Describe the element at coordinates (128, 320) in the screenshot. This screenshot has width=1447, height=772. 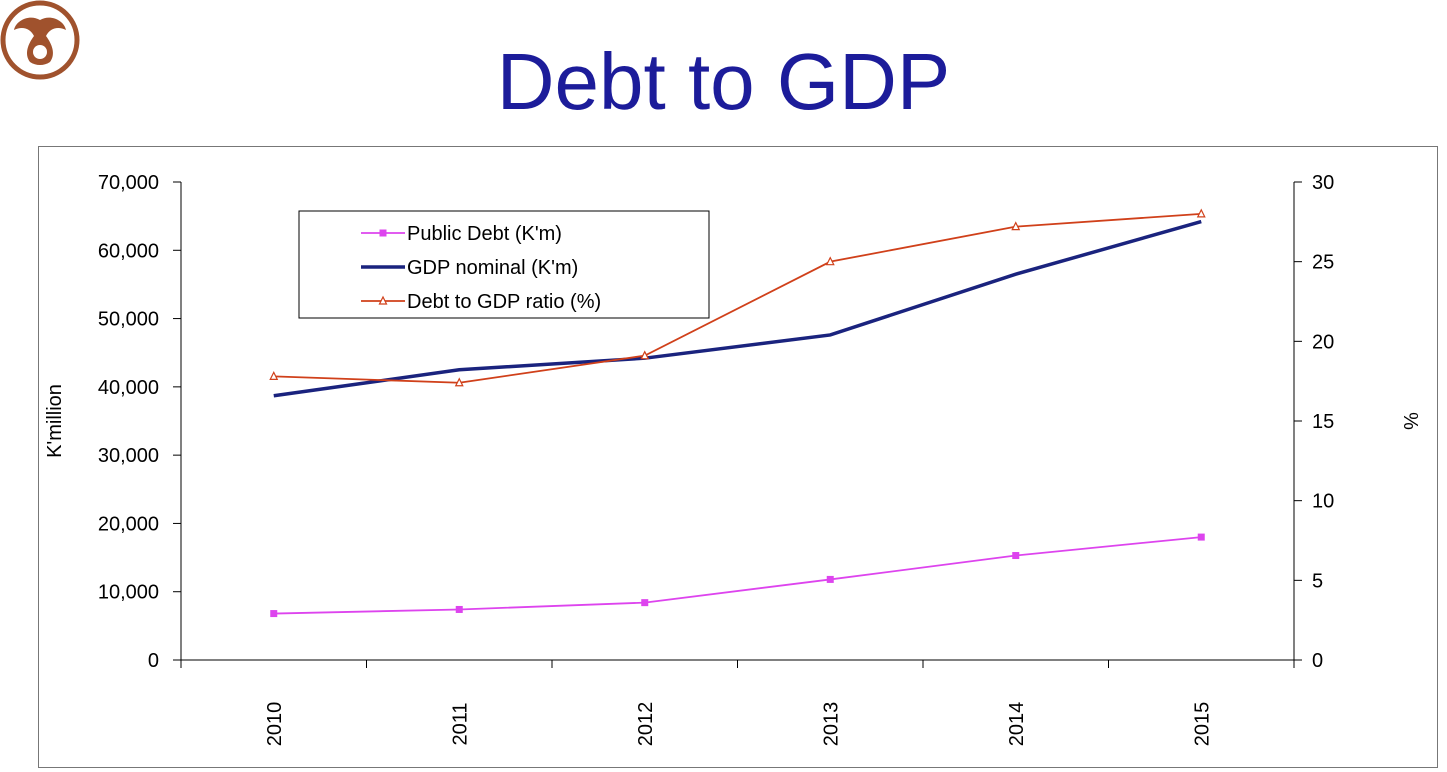
I see `y-left-tick-label: 50,000` at that location.